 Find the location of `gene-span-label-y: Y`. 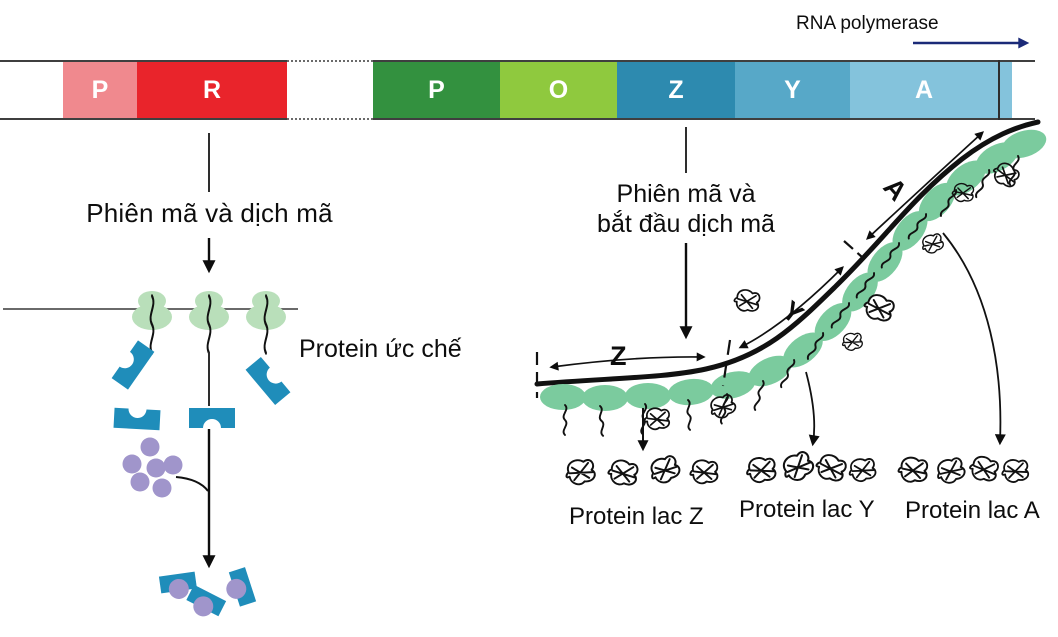

gene-span-label-y: Y is located at coordinates (792, 312).